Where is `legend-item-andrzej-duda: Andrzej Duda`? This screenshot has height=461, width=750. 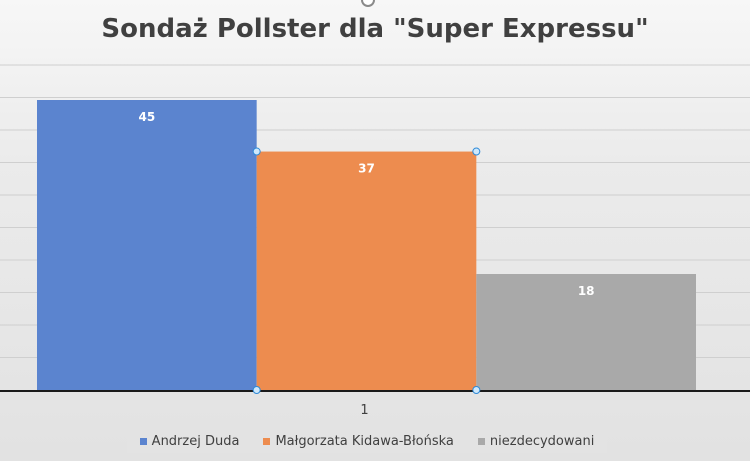
legend-item-andrzej-duda: Andrzej Duda is located at coordinates (189, 441).